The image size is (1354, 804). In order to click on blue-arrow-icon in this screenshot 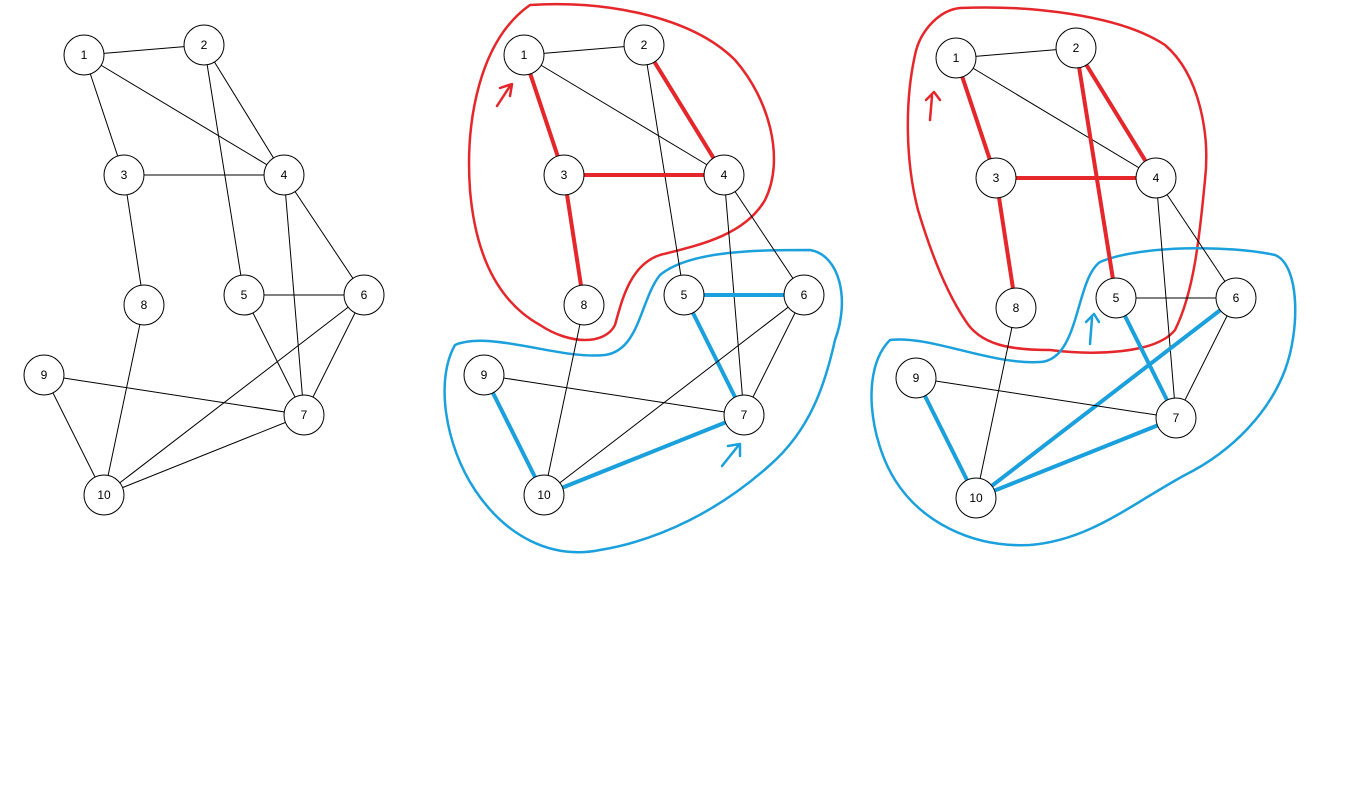, I will do `click(731, 455)`.